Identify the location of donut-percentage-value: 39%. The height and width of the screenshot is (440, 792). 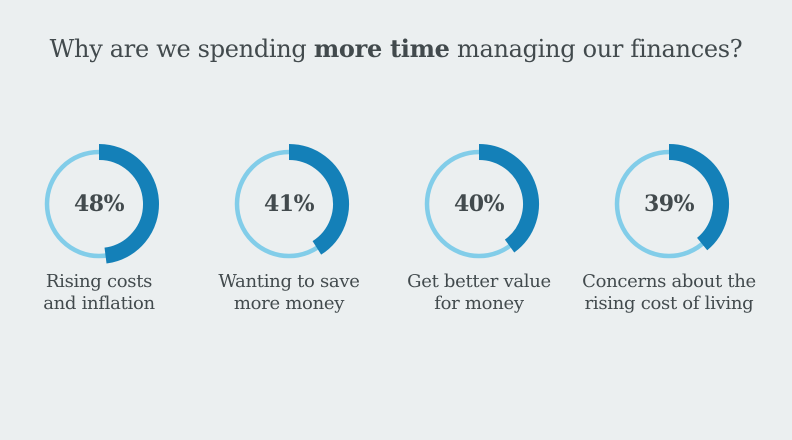
(669, 204).